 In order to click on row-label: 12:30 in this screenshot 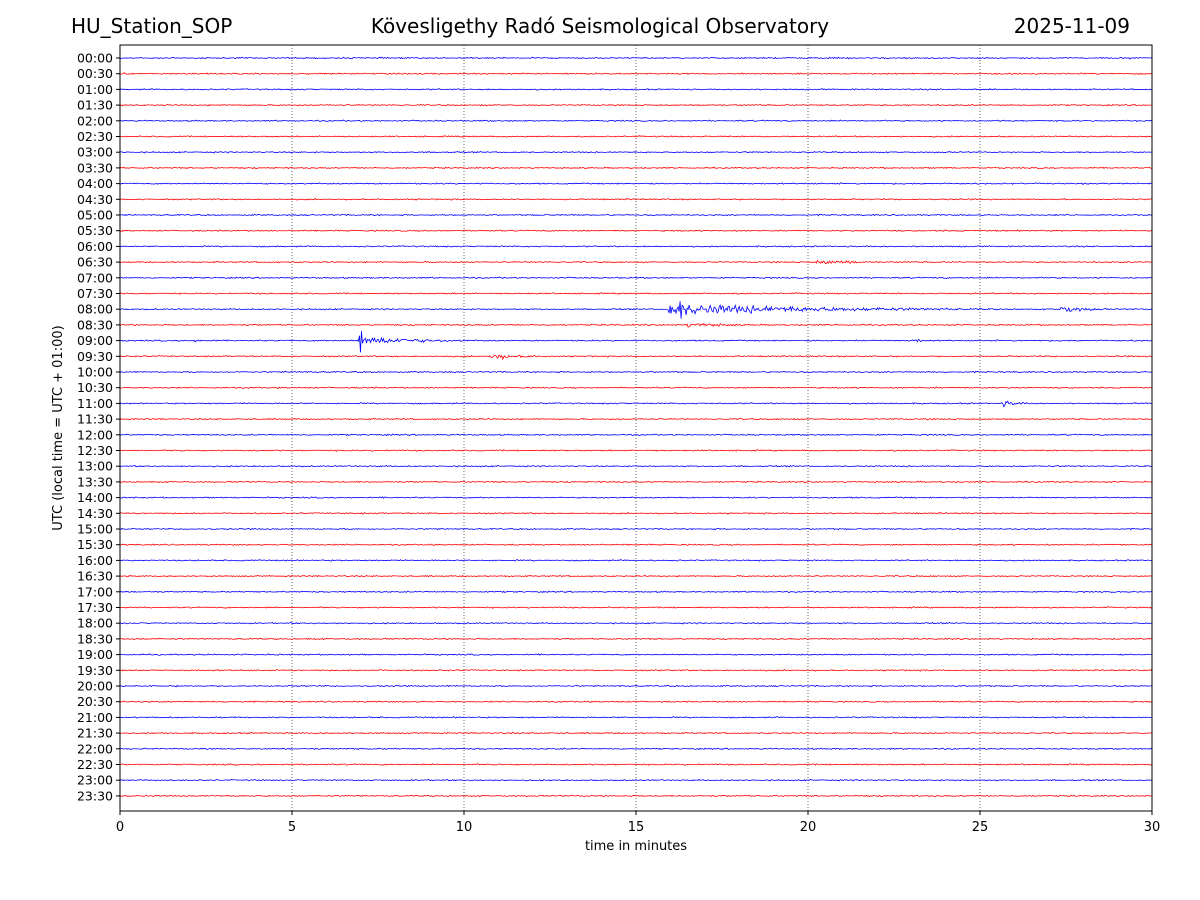, I will do `click(95, 450)`.